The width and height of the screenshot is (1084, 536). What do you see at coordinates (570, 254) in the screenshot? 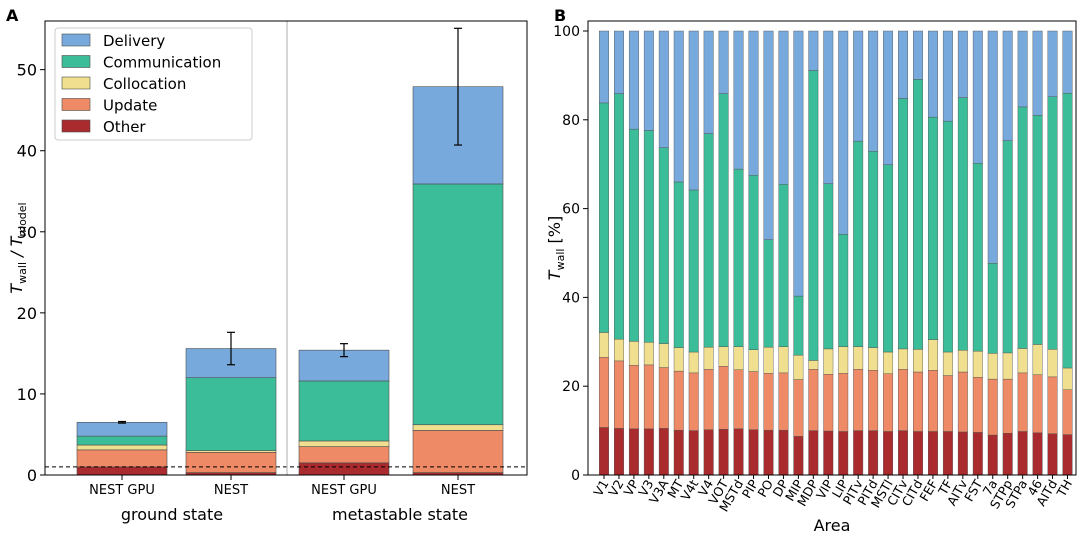
I see `panel-b-ytick-layer: 0 20 40 60 80 100` at bounding box center [570, 254].